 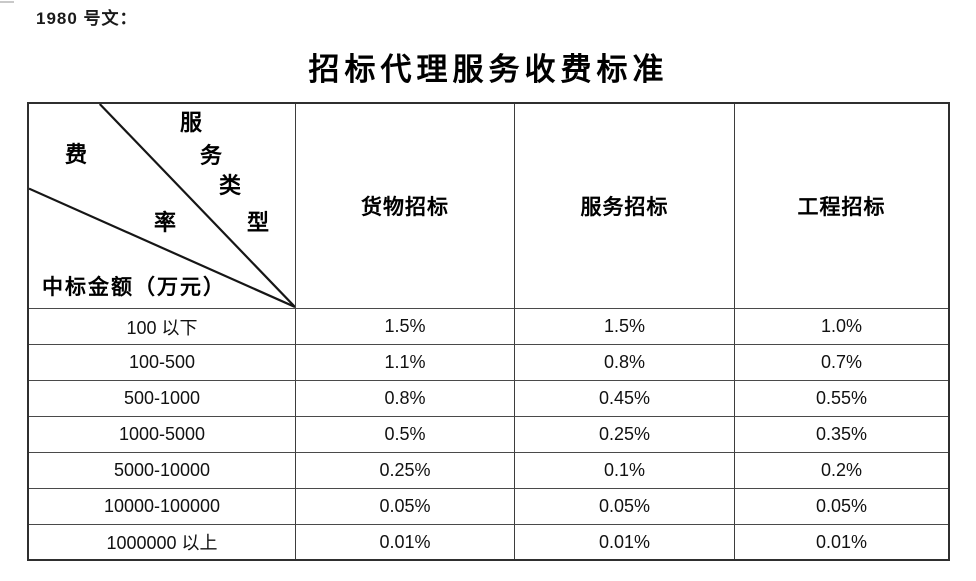 I want to click on diagonal-divider-lines, so click(x=162, y=206).